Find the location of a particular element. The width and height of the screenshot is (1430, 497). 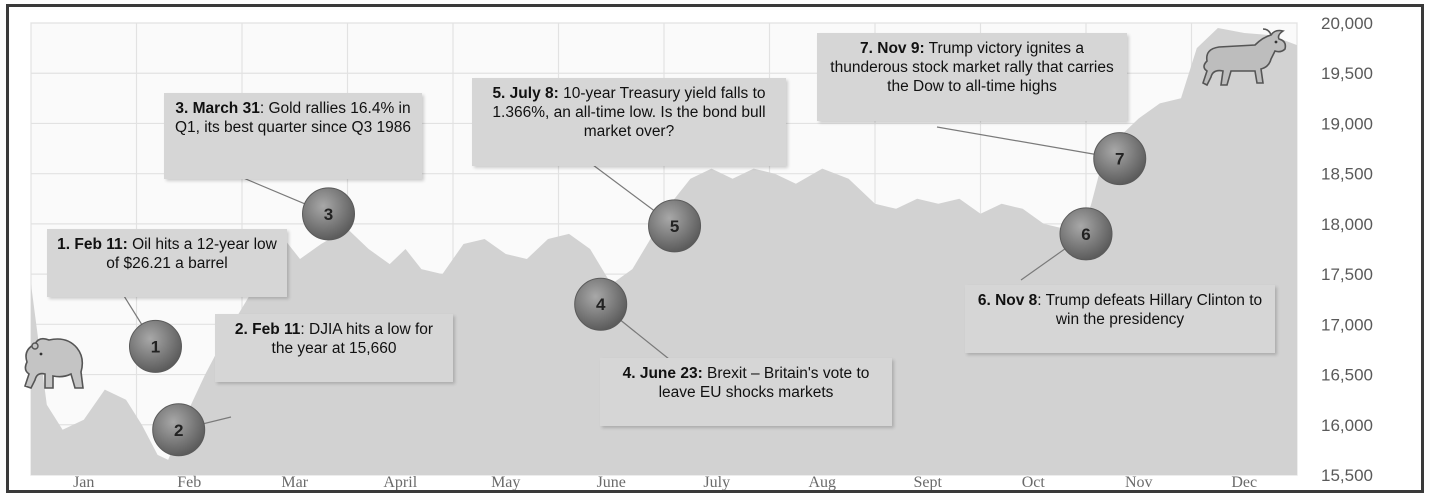

event-5-heading: 5. July 8: is located at coordinates (525, 93).